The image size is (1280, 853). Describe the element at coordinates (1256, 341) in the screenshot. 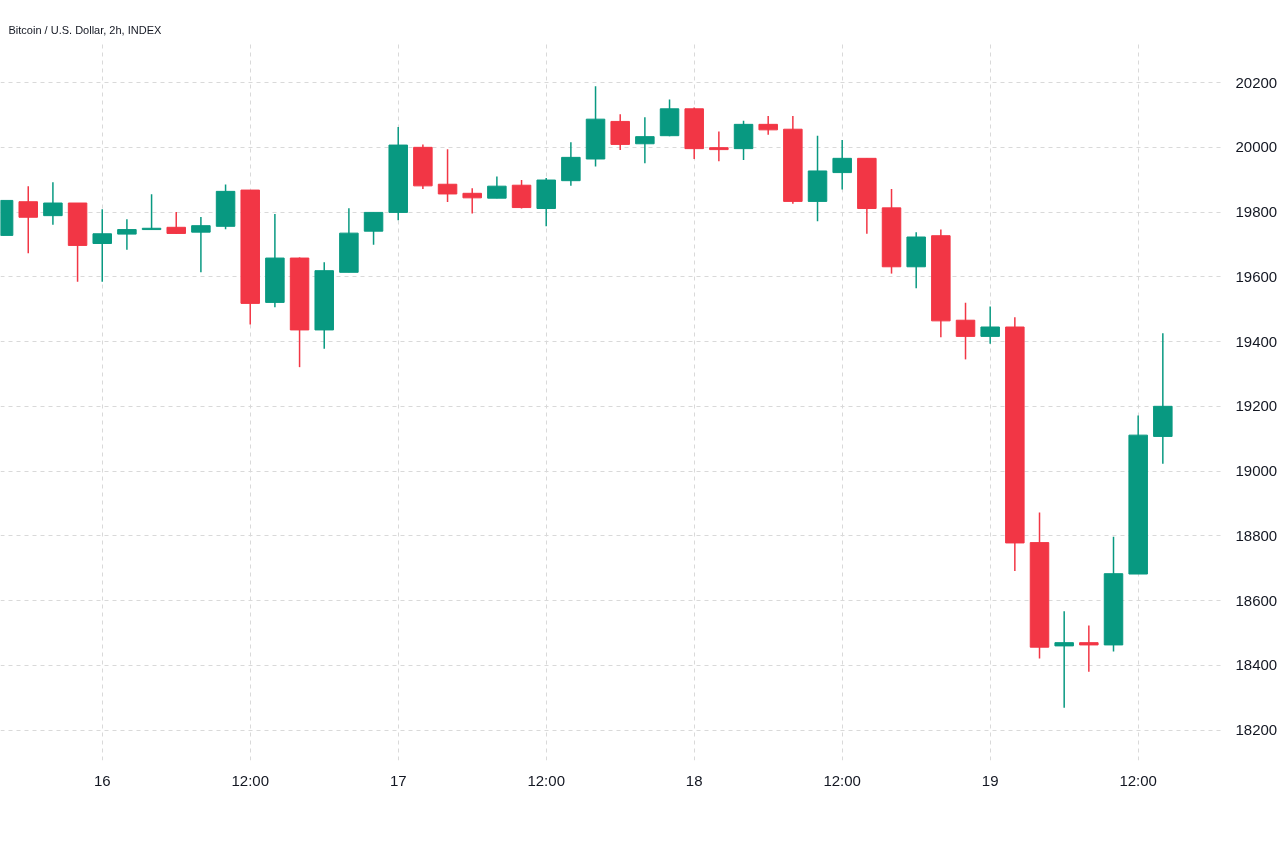

I see `y-tick-label: 19400` at that location.